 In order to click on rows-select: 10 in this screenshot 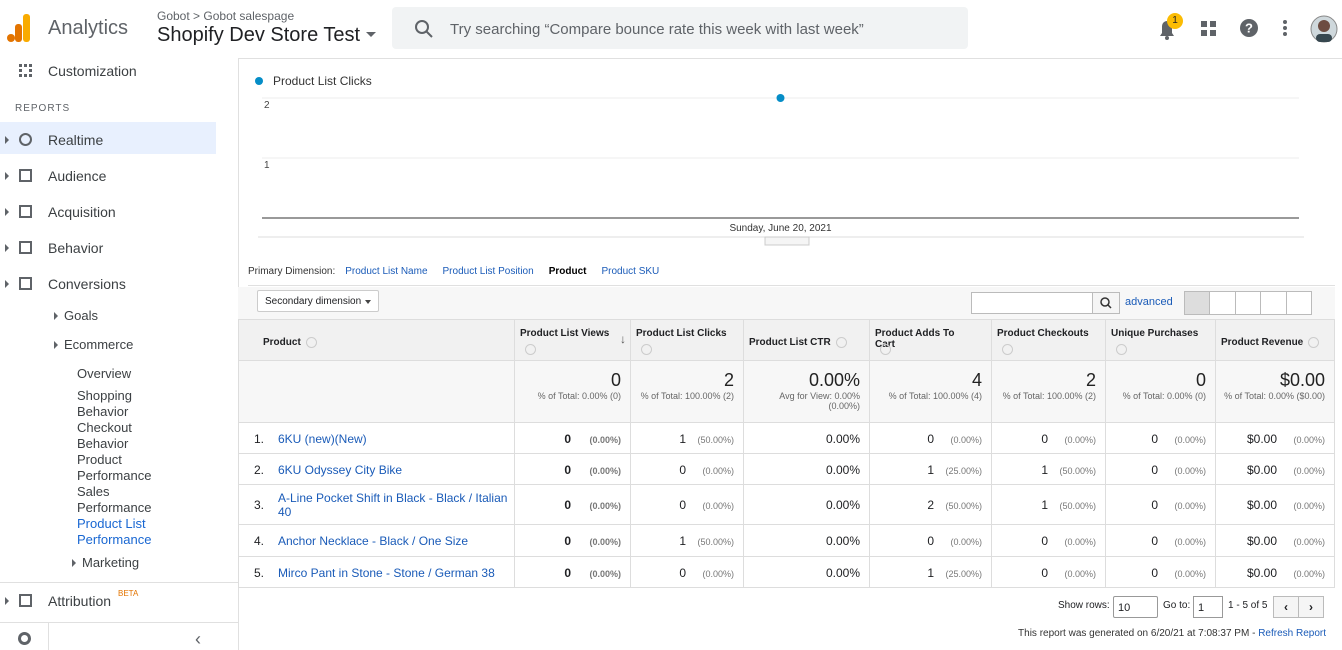, I will do `click(1135, 607)`.